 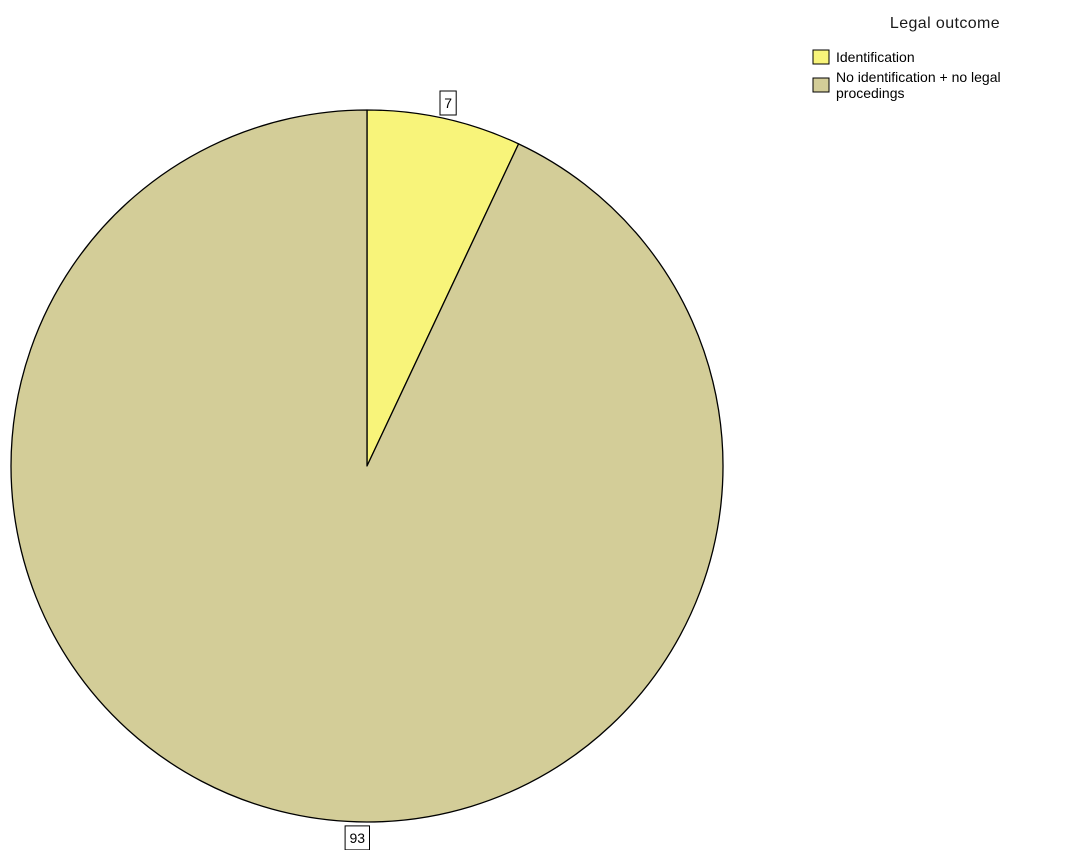 What do you see at coordinates (875, 57) in the screenshot?
I see `legend-label: Identification` at bounding box center [875, 57].